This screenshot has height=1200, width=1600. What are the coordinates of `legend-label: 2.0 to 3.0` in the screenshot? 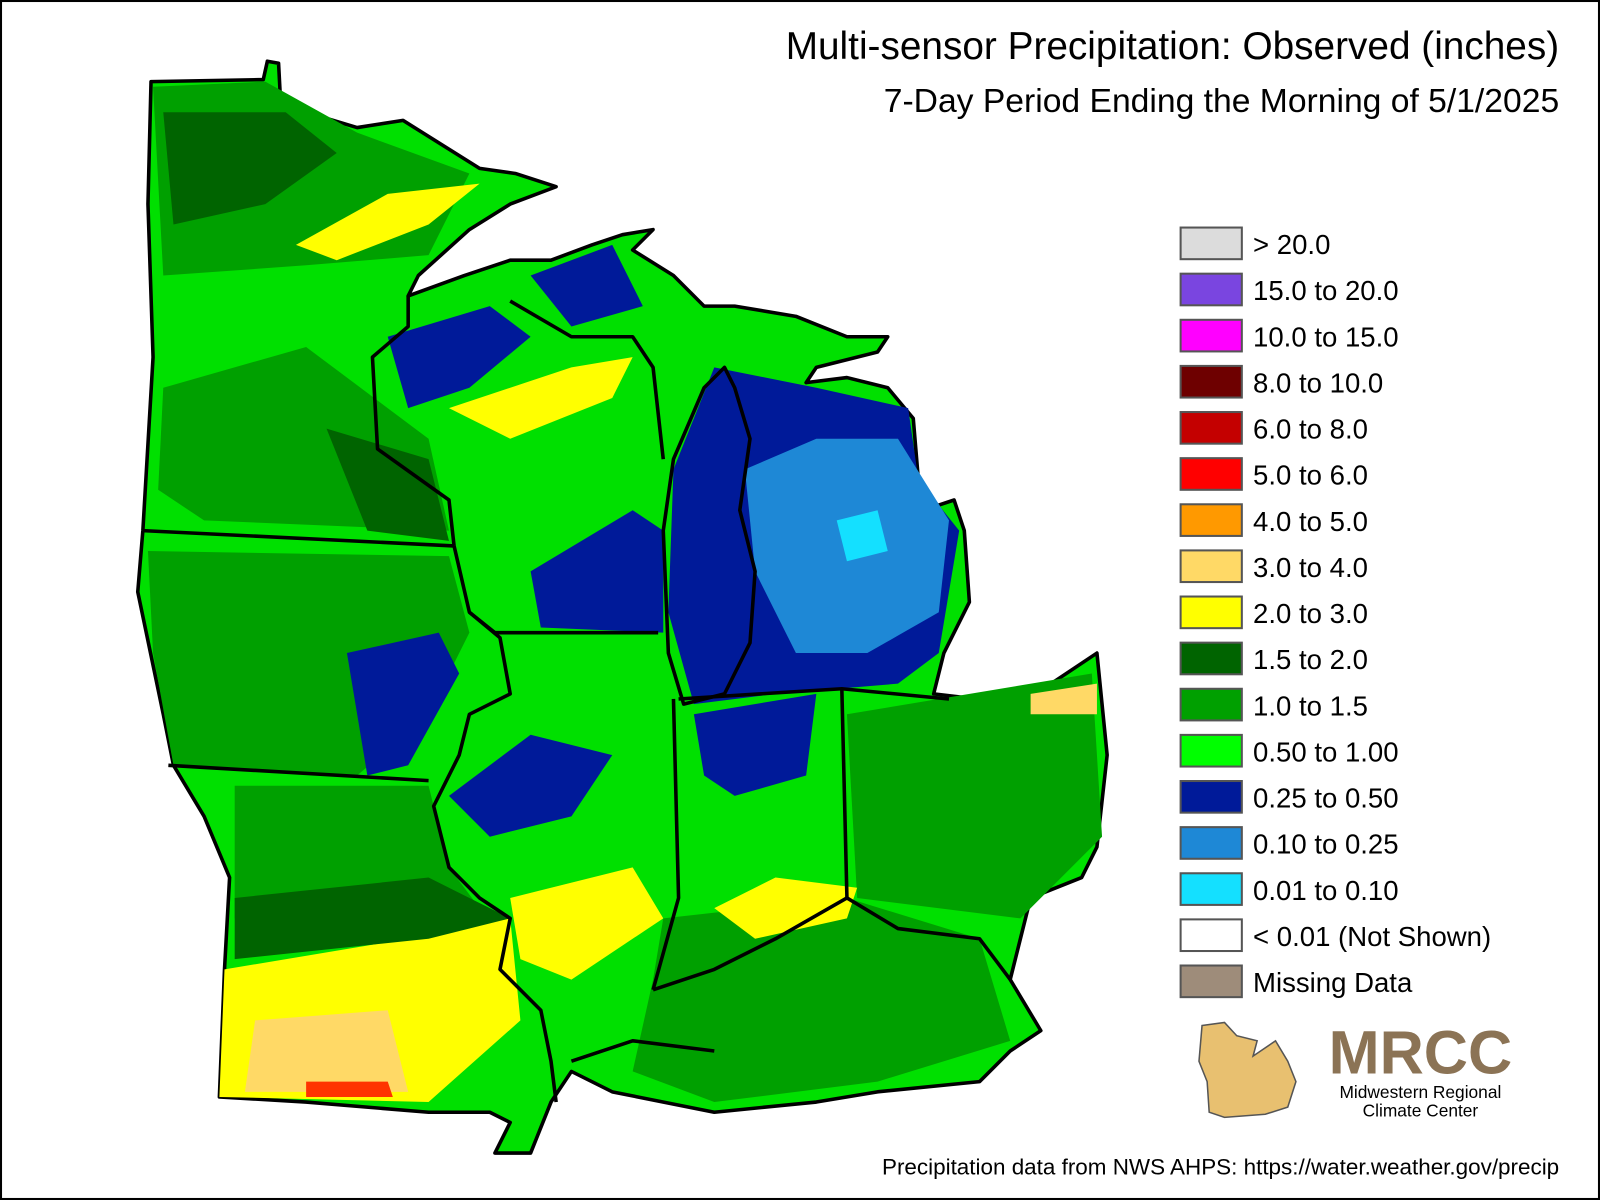 It's located at (1310, 613).